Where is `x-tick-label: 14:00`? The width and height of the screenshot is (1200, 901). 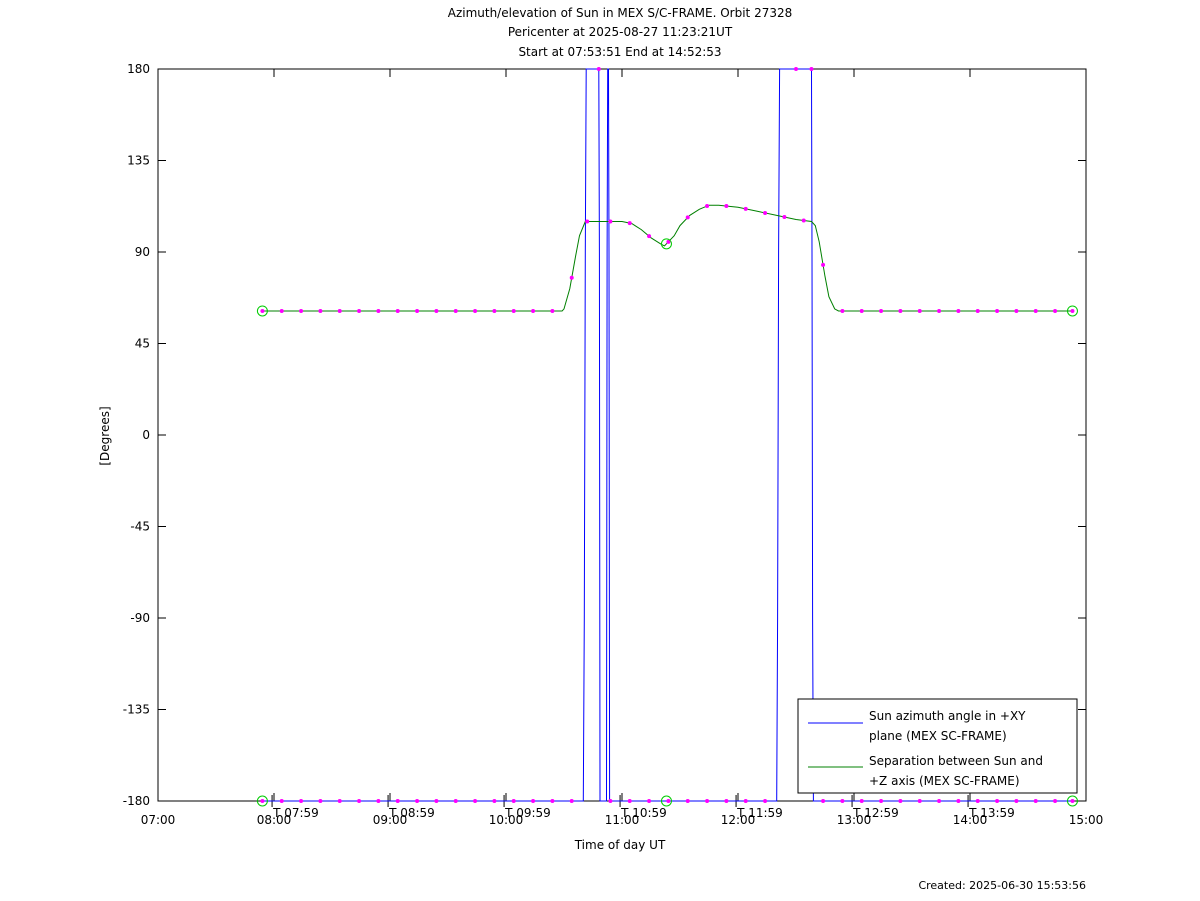 x-tick-label: 14:00 is located at coordinates (970, 820).